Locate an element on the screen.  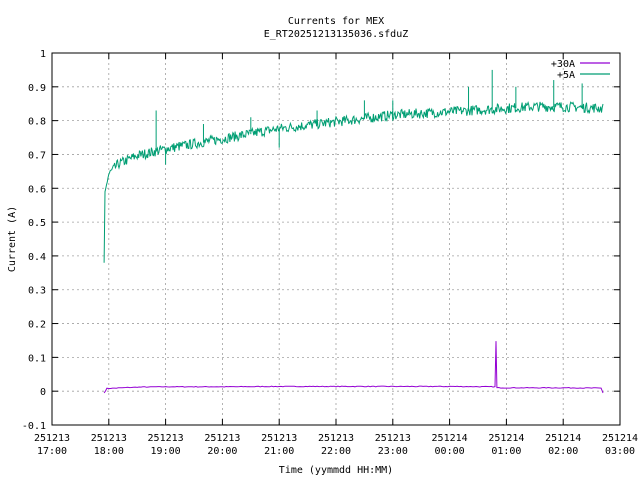
x-tick-time: 21:00 is located at coordinates (279, 451).